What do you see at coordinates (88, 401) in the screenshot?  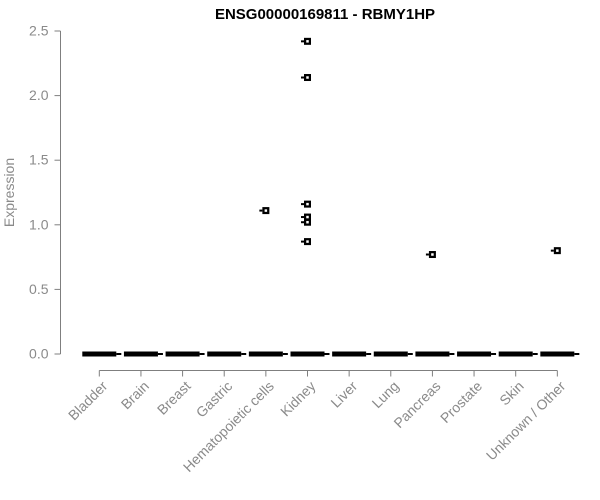 I see `x-tick-label: Bladder` at bounding box center [88, 401].